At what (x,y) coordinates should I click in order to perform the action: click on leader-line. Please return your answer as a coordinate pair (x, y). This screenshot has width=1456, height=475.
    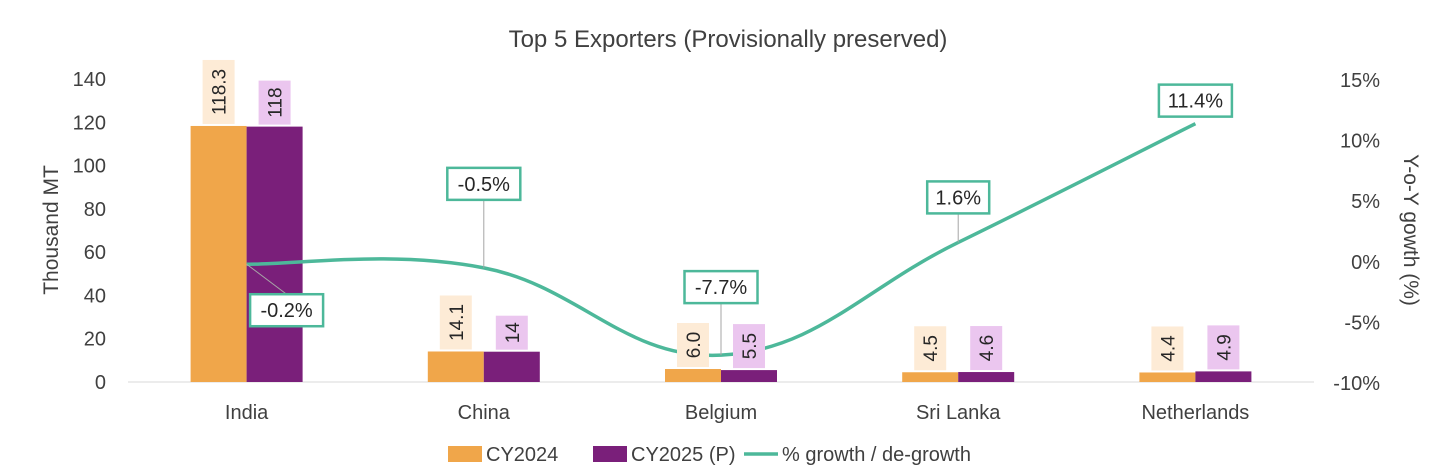
    Looking at the image, I should click on (266, 279).